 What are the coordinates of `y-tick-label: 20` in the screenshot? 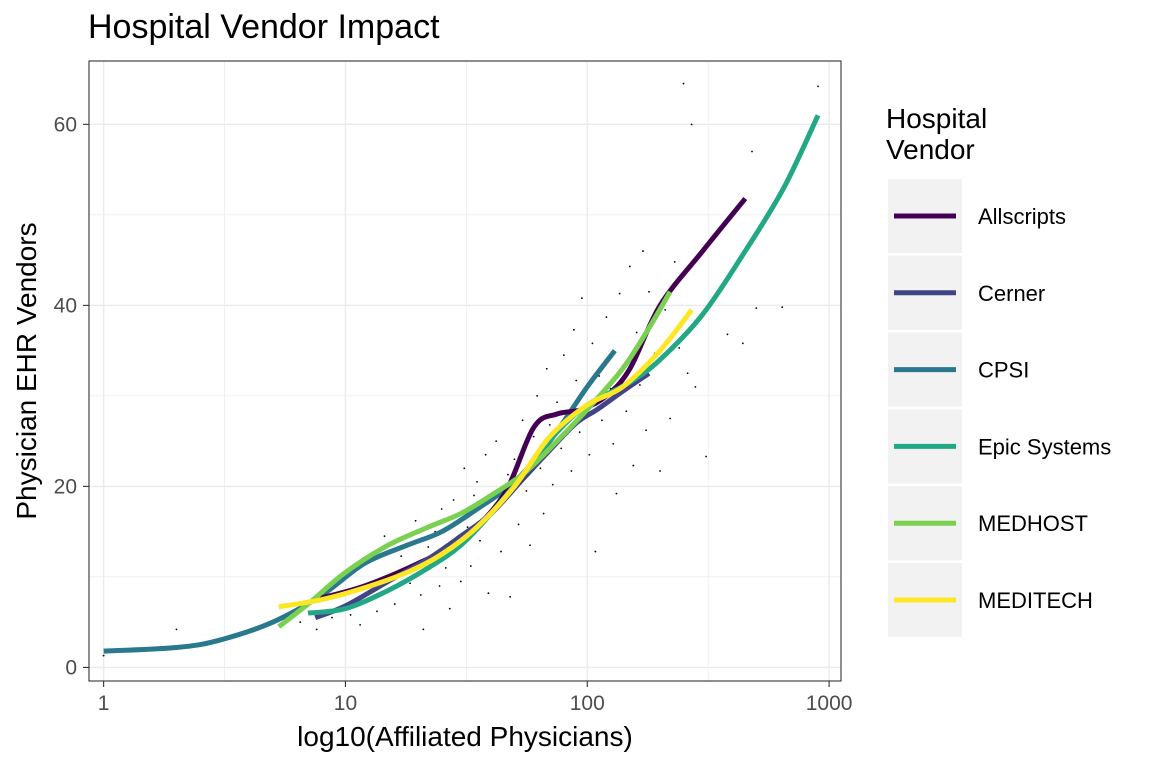 It's located at (65, 486).